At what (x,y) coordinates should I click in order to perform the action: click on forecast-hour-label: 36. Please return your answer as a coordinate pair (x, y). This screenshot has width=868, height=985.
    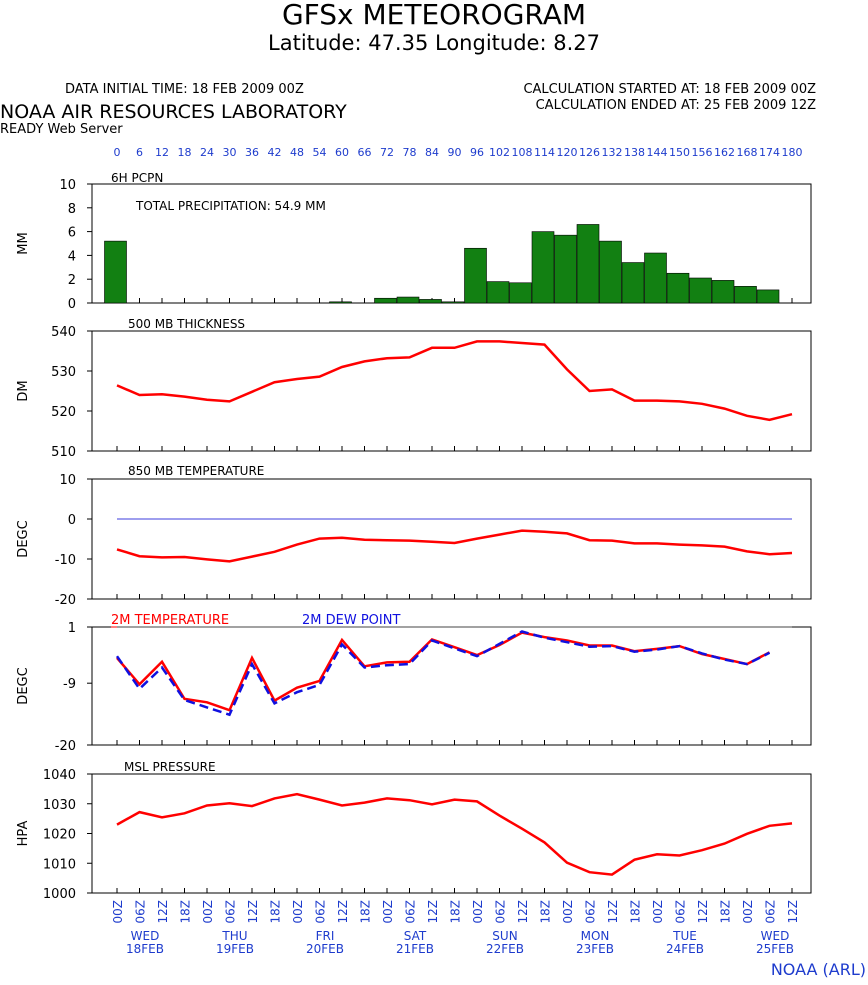
    Looking at the image, I should click on (252, 152).